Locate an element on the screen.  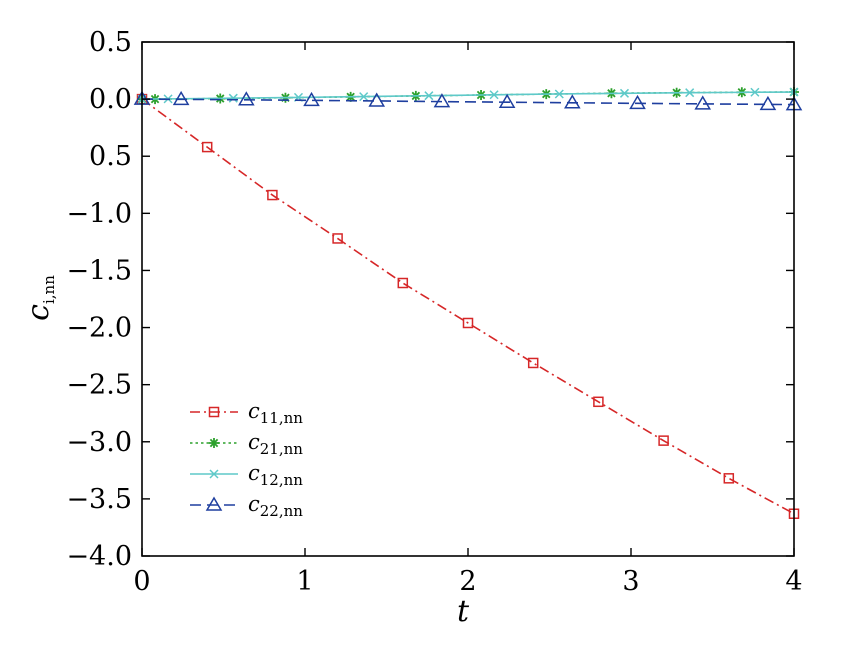
y-axis-label-sub: i,nn is located at coordinates (49, 289).